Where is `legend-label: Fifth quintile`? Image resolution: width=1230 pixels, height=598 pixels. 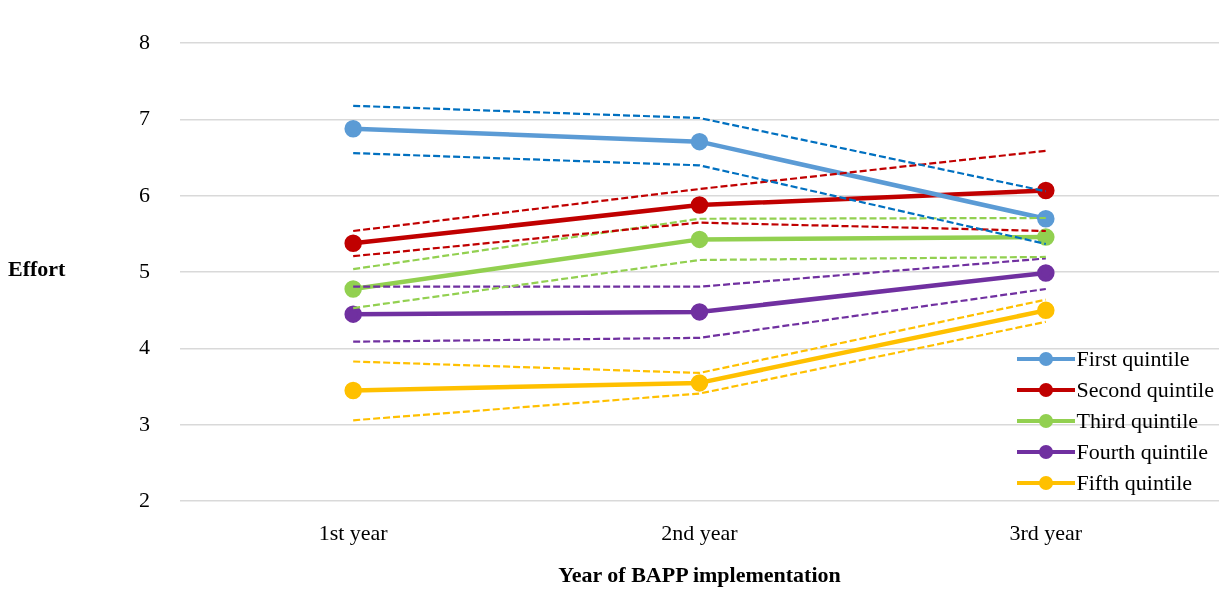
legend-label: Fifth quintile is located at coordinates (1134, 483).